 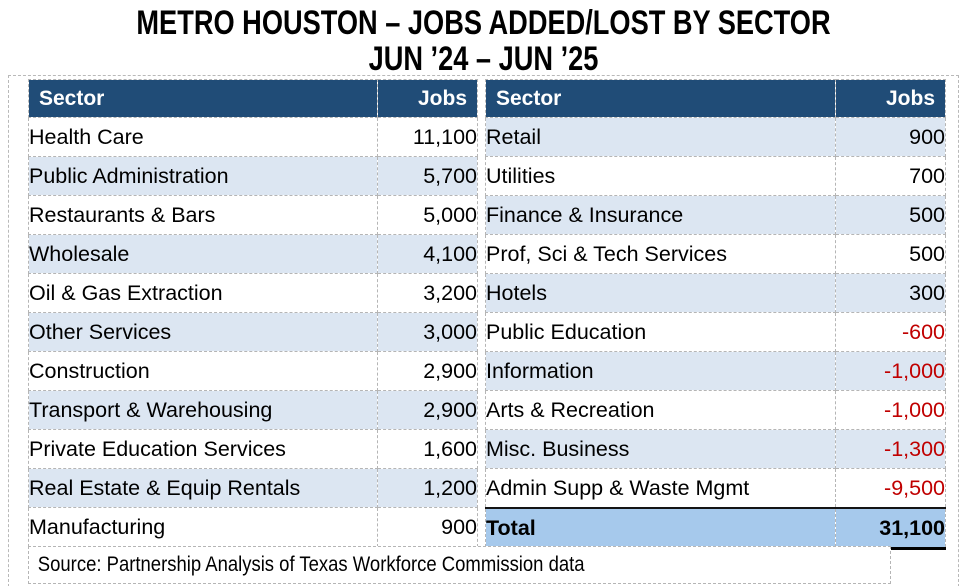 I want to click on table-row: Manufacturing 900, so click(x=253, y=527).